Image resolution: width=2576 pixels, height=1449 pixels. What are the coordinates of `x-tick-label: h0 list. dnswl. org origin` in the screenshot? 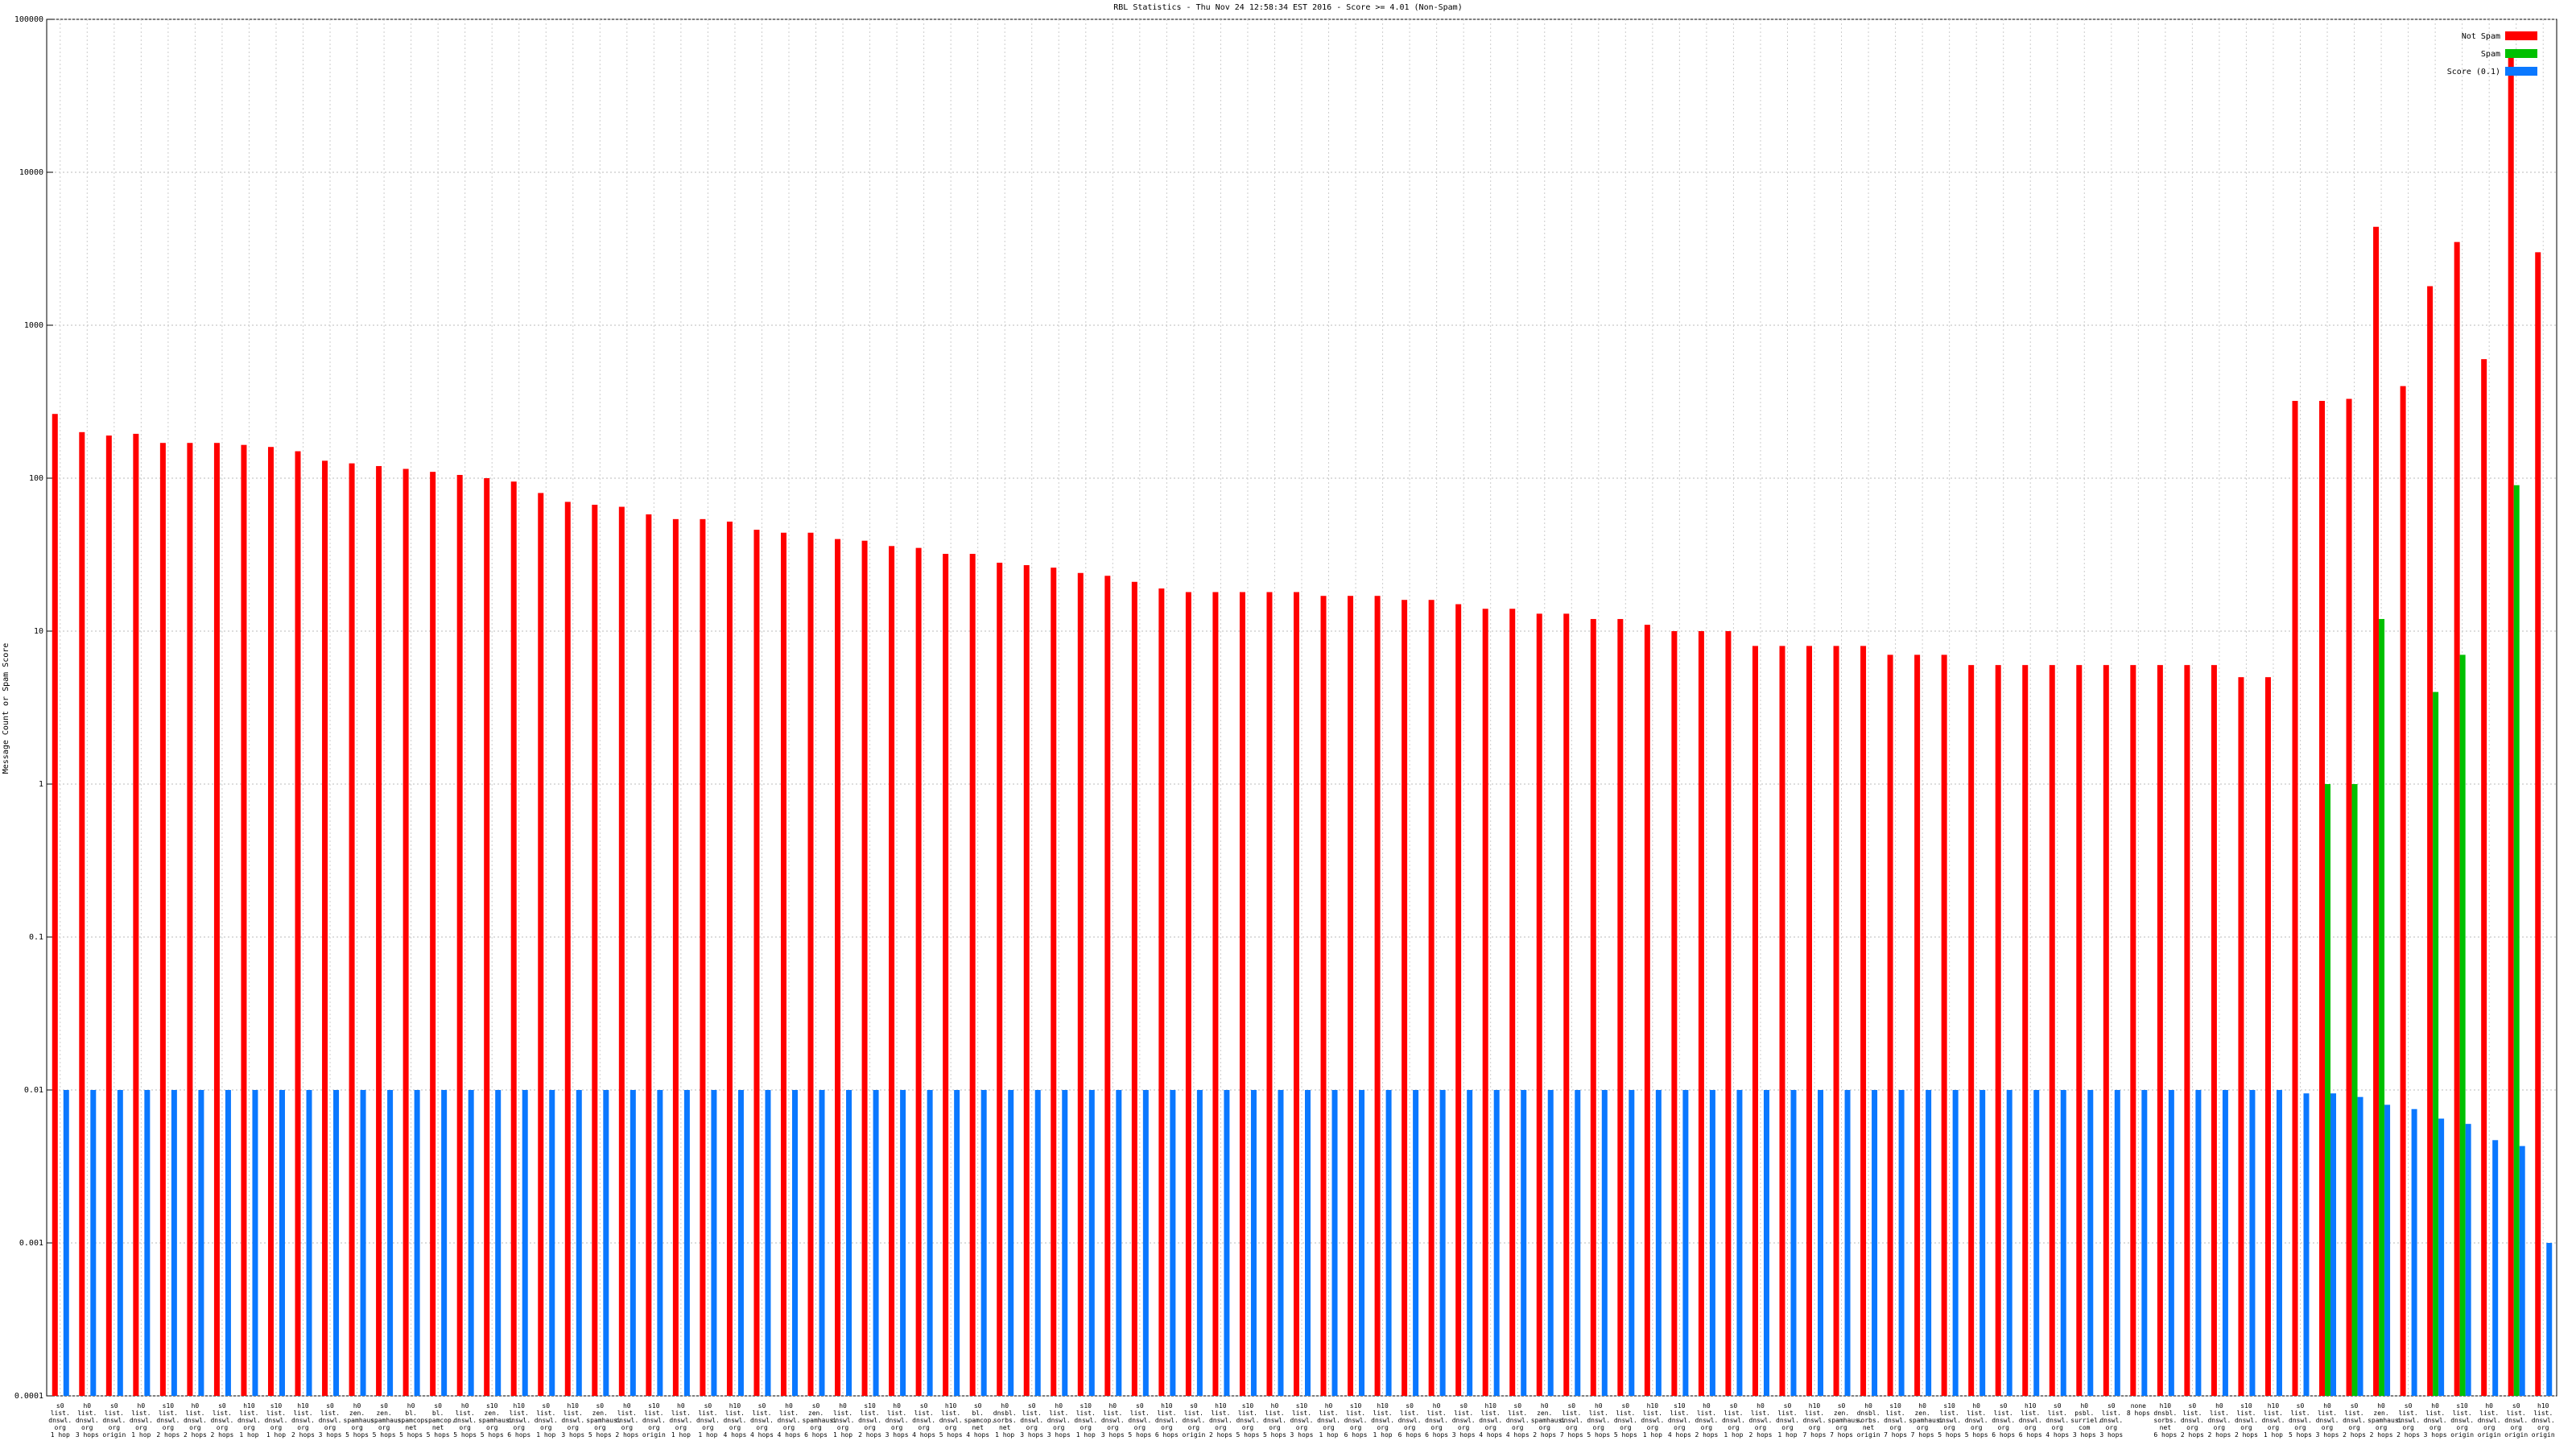 It's located at (2489, 1420).